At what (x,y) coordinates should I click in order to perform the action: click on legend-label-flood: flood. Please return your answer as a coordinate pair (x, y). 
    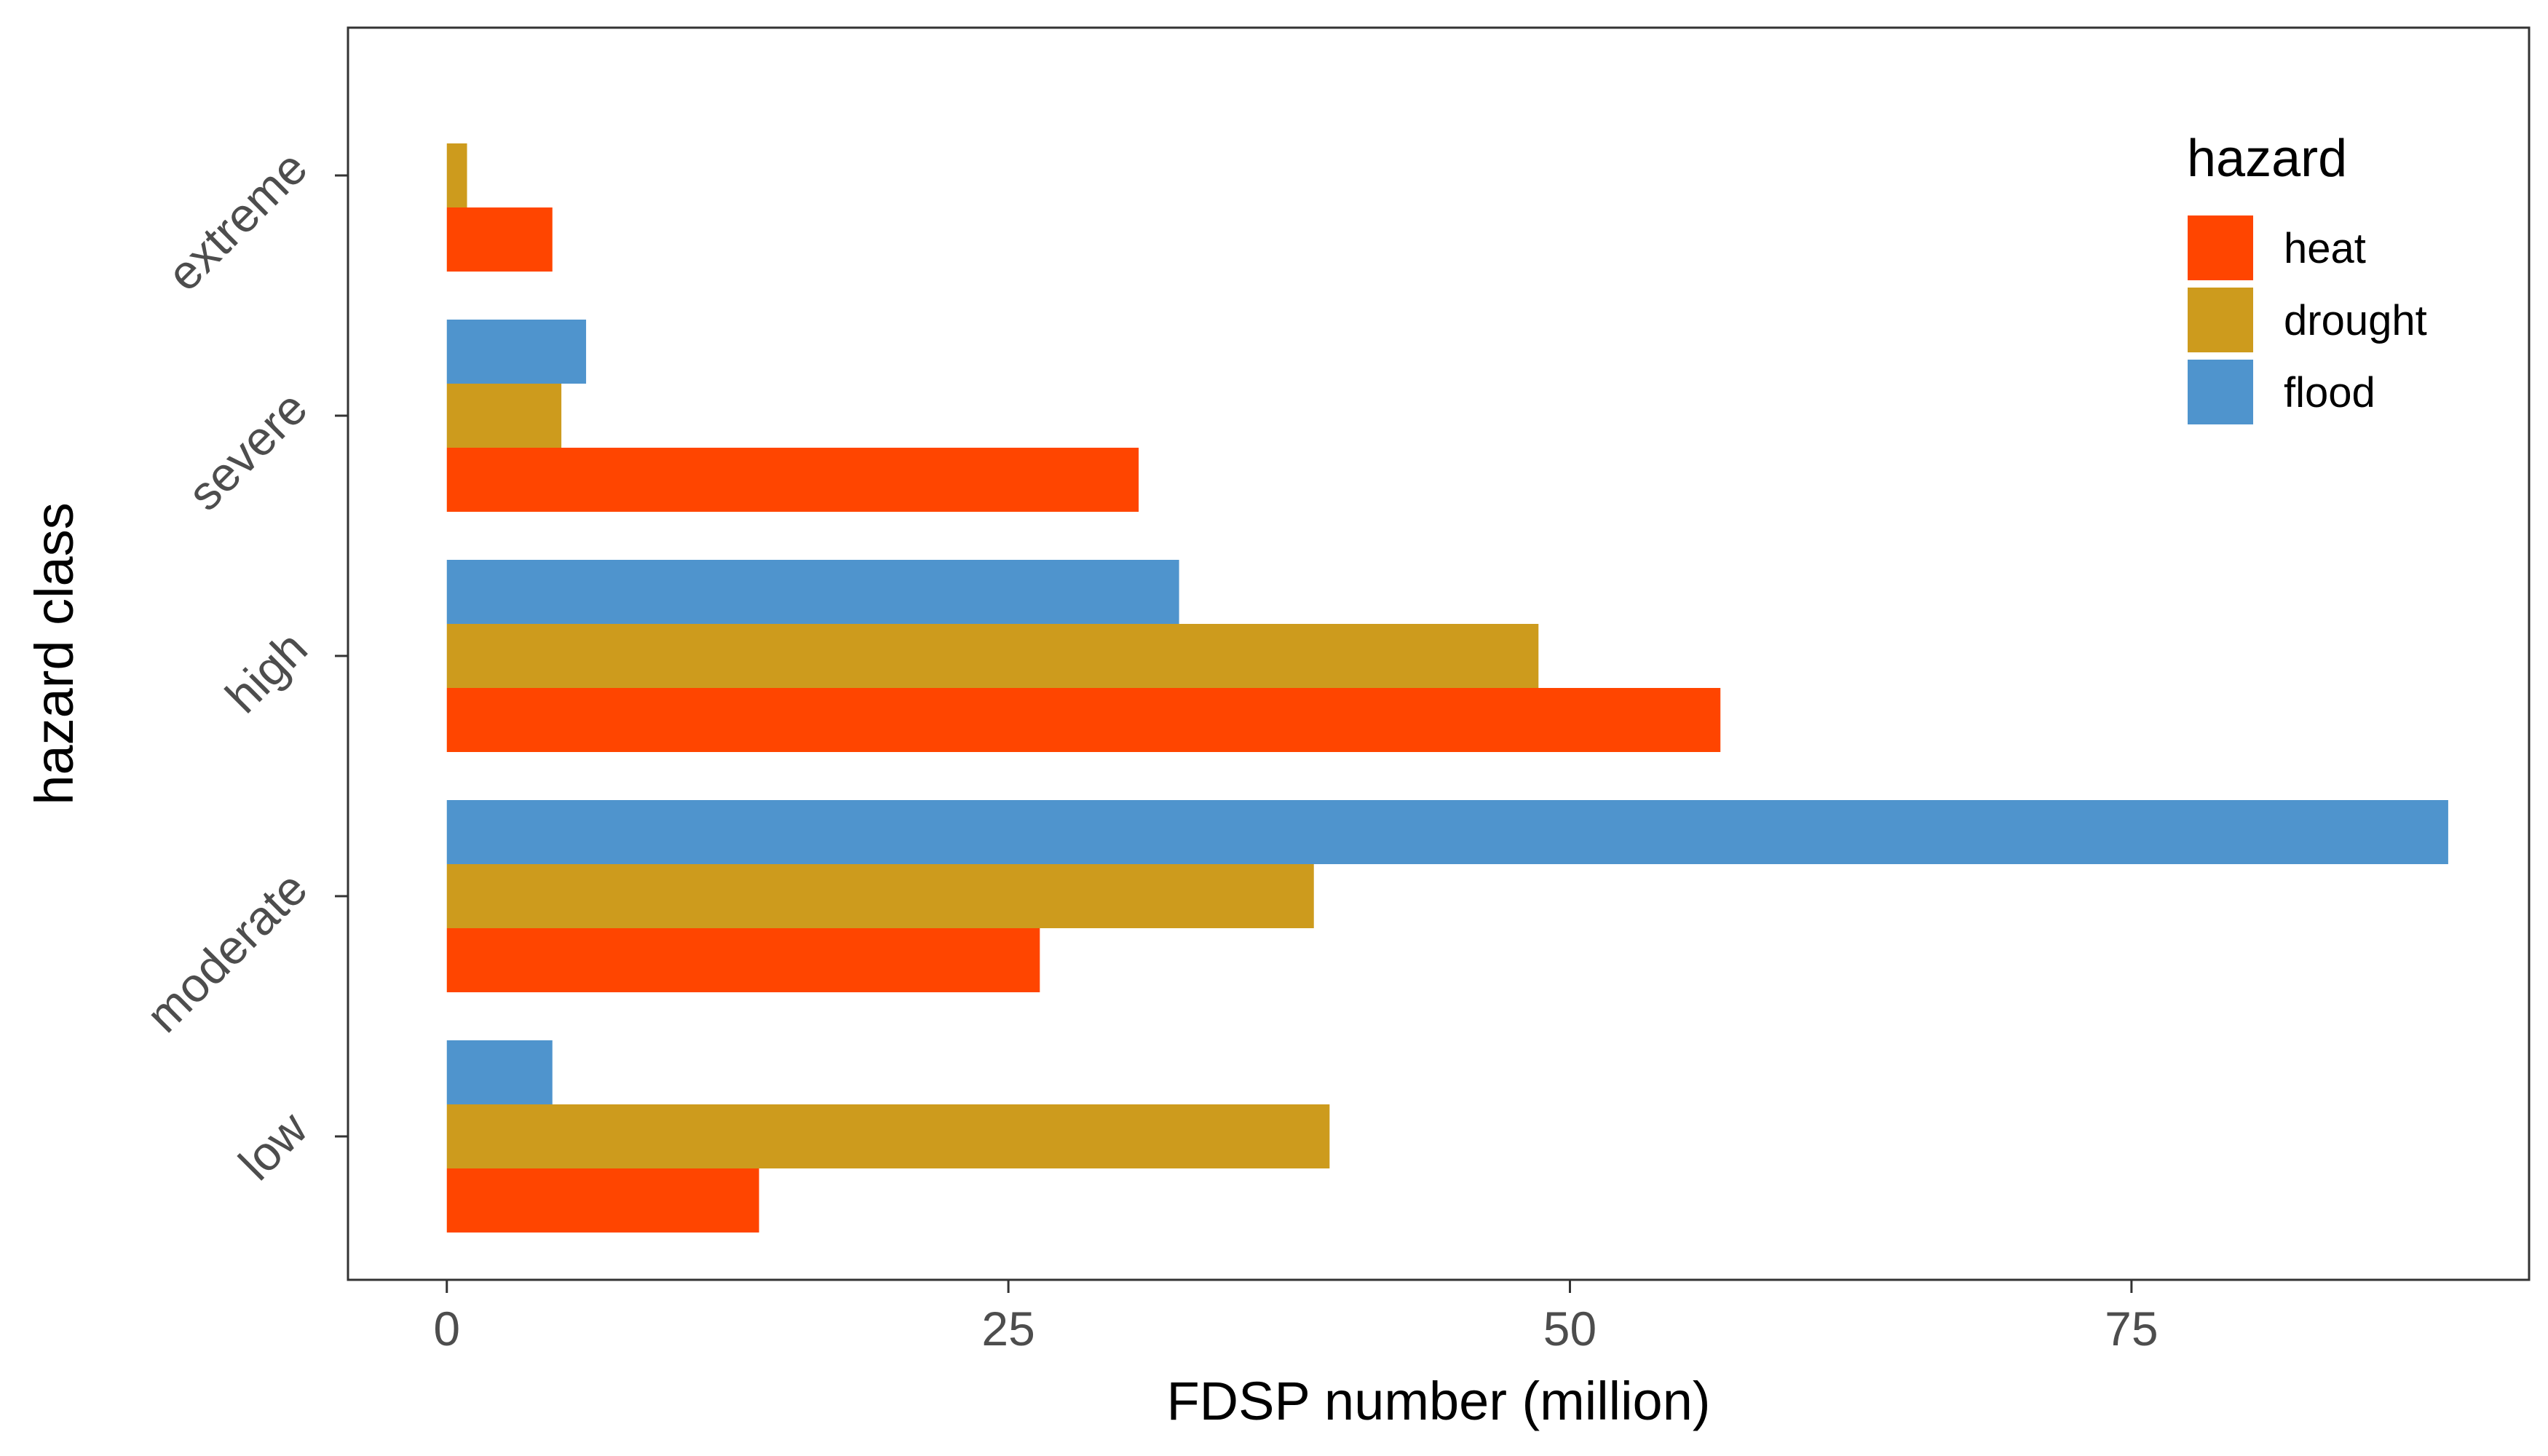
    Looking at the image, I should click on (2329, 392).